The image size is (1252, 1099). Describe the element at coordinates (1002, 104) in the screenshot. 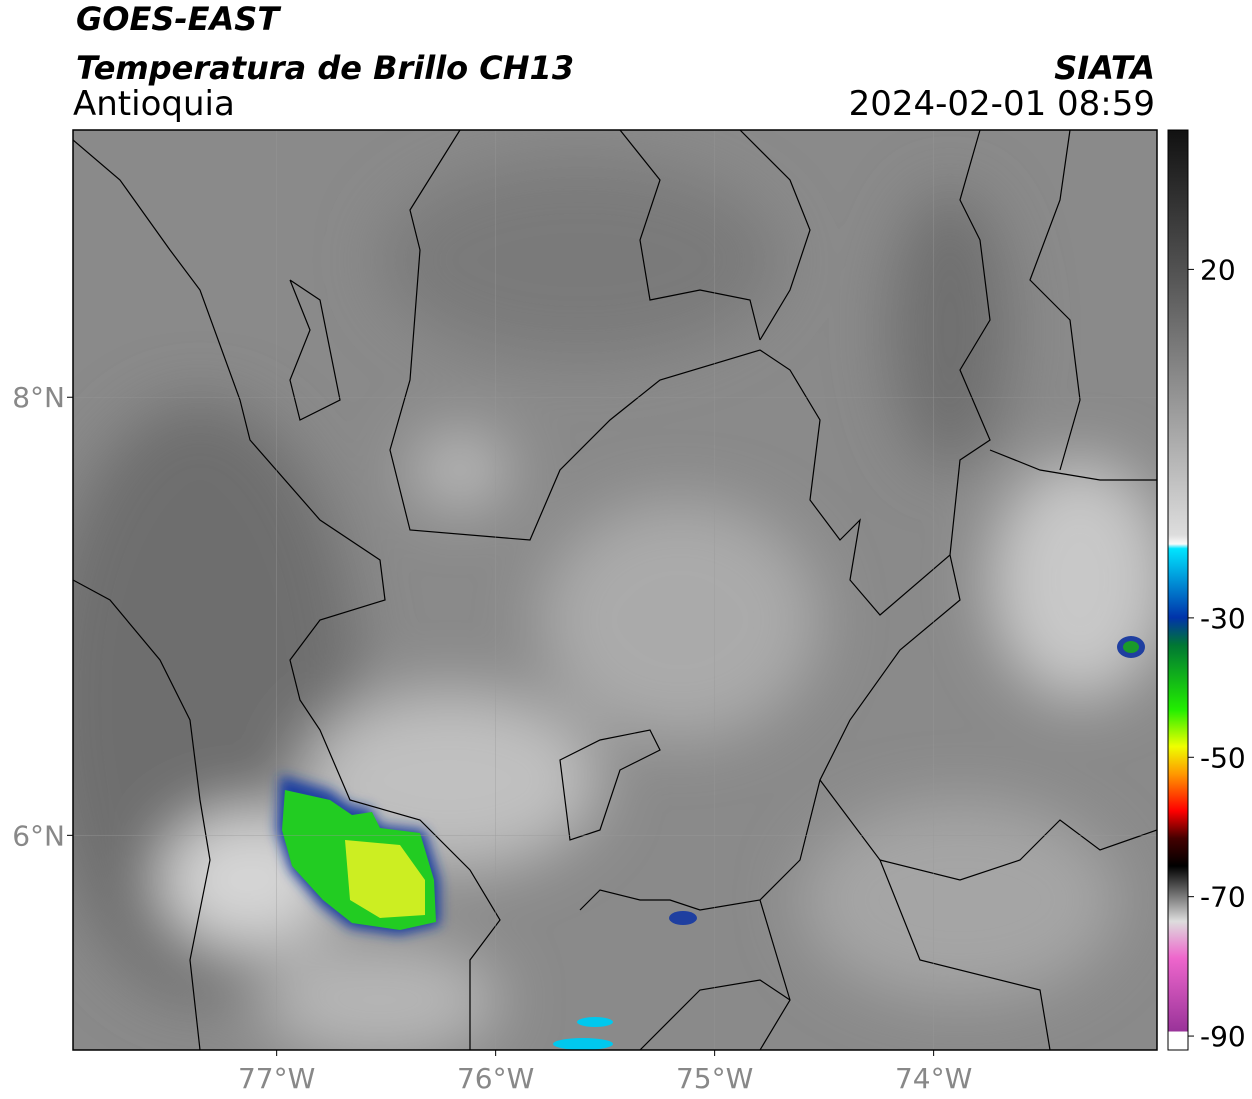

I see `datetime: 2024-02-01 08:59` at that location.